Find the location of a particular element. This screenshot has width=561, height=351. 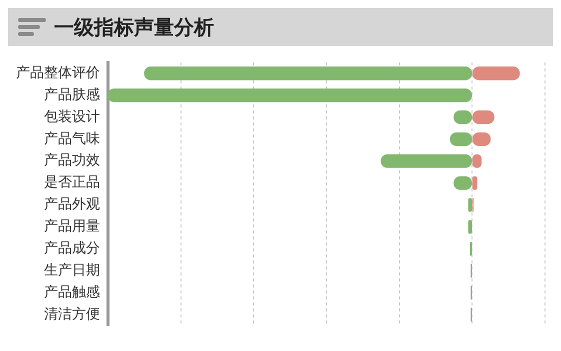

y-tick-label: 产品气味 is located at coordinates (72, 138).